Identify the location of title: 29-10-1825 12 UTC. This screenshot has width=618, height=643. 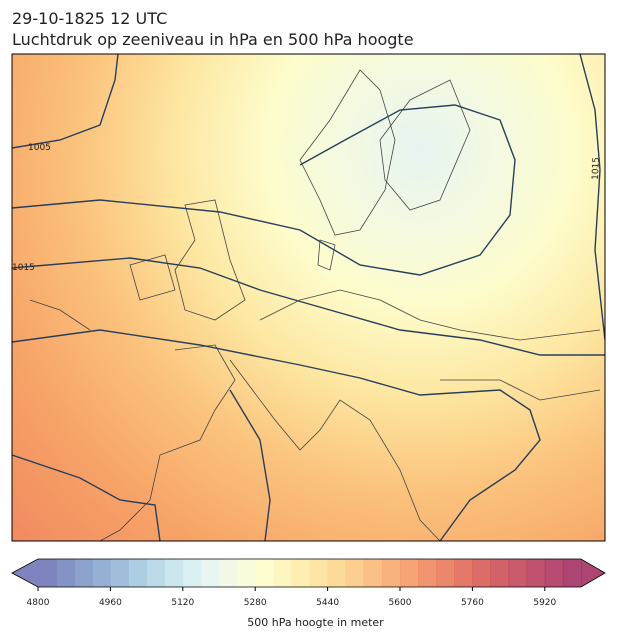
(89, 18).